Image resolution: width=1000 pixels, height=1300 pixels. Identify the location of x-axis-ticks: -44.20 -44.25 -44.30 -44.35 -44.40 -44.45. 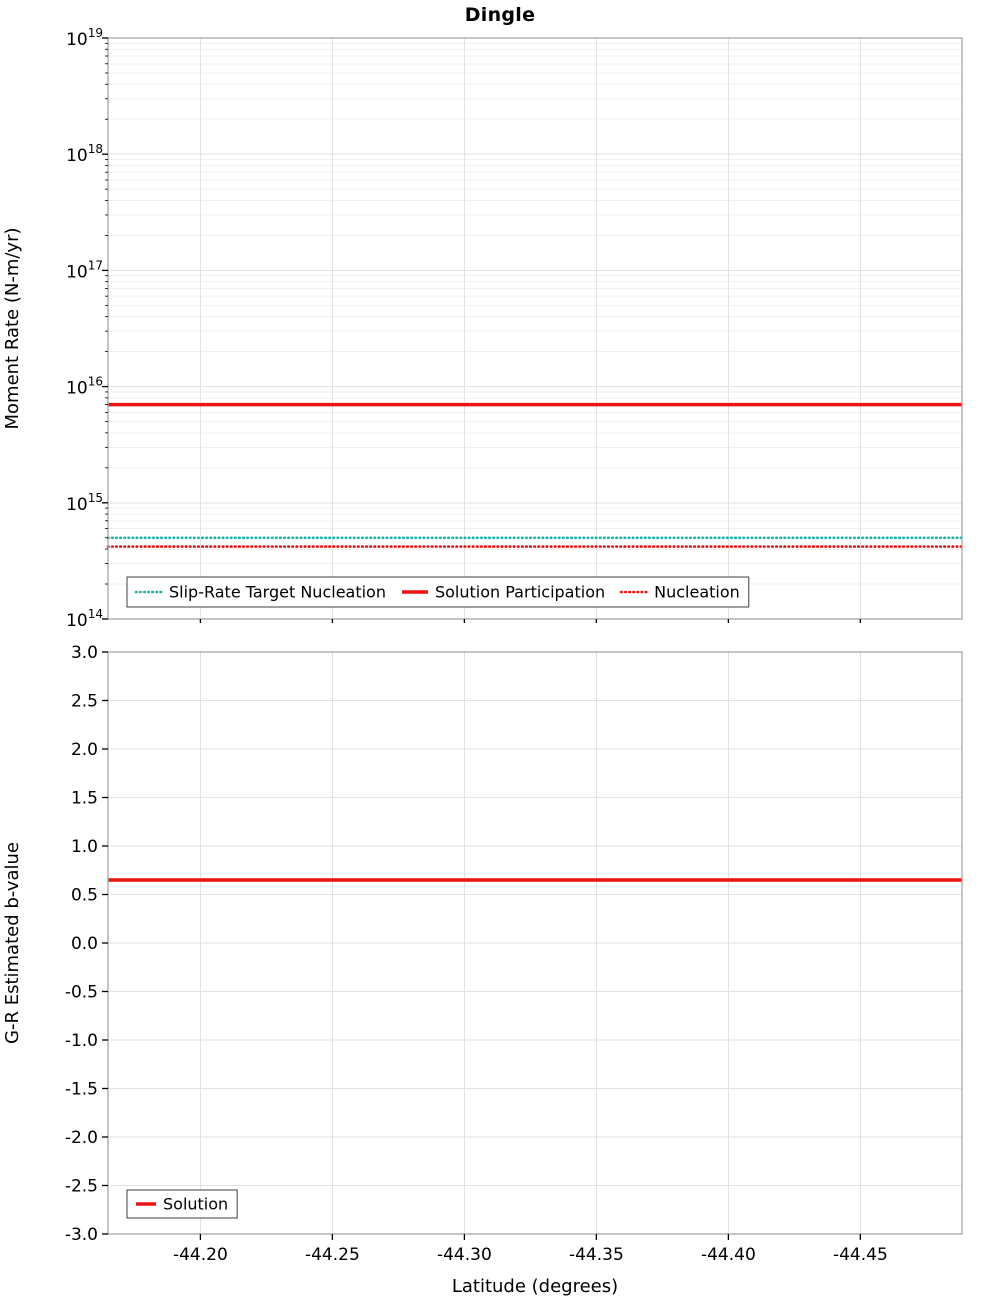
(530, 1249).